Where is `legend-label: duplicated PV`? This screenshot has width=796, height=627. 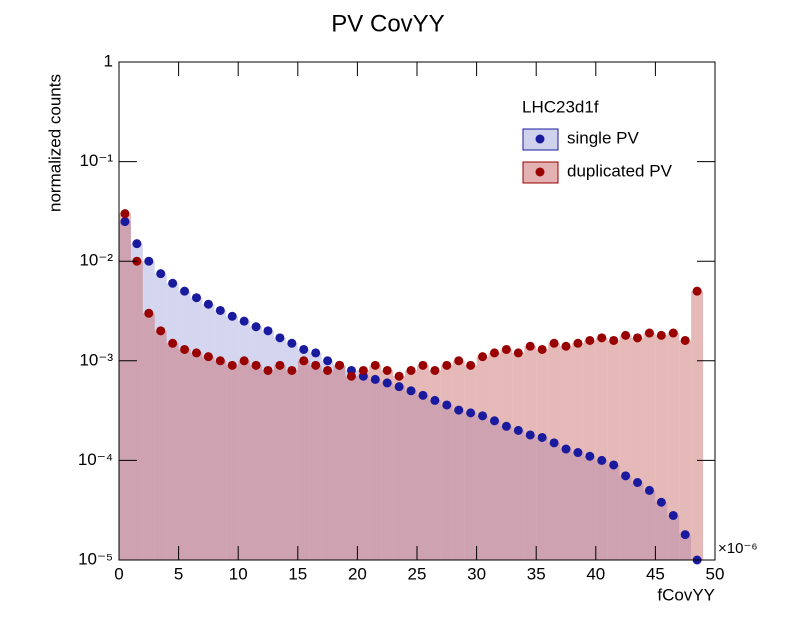 legend-label: duplicated PV is located at coordinates (620, 170).